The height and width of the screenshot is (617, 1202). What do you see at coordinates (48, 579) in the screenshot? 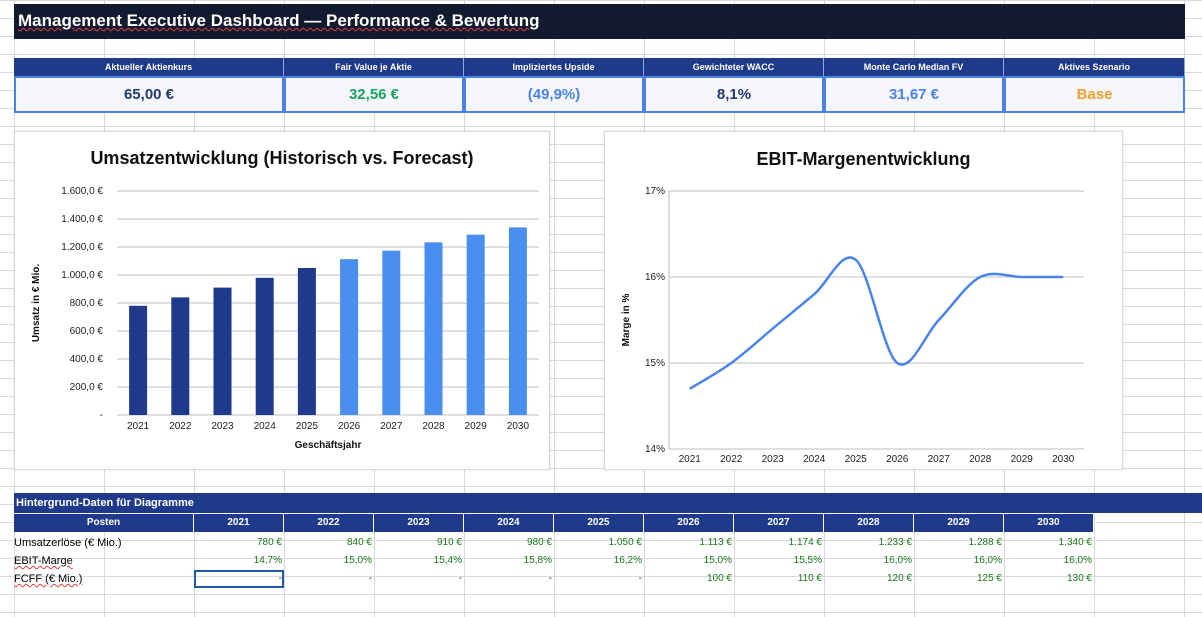
I see `table-row-label: FCFF (€ Mio.)` at bounding box center [48, 579].